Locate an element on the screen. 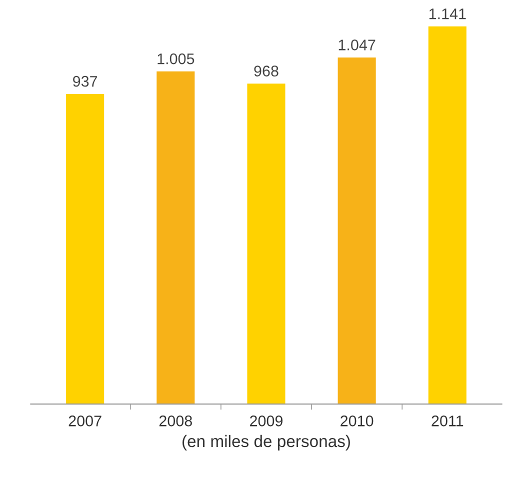 Image resolution: width=512 pixels, height=477 pixels. x-tick-label: 2009 is located at coordinates (266, 421).